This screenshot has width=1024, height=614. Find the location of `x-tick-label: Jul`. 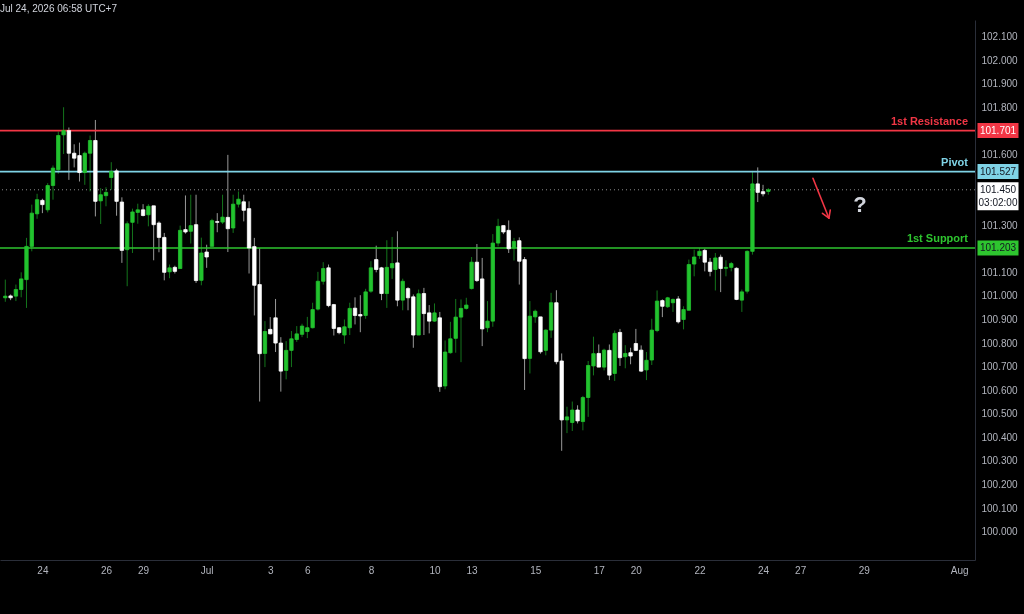

x-tick-label: Jul is located at coordinates (207, 570).